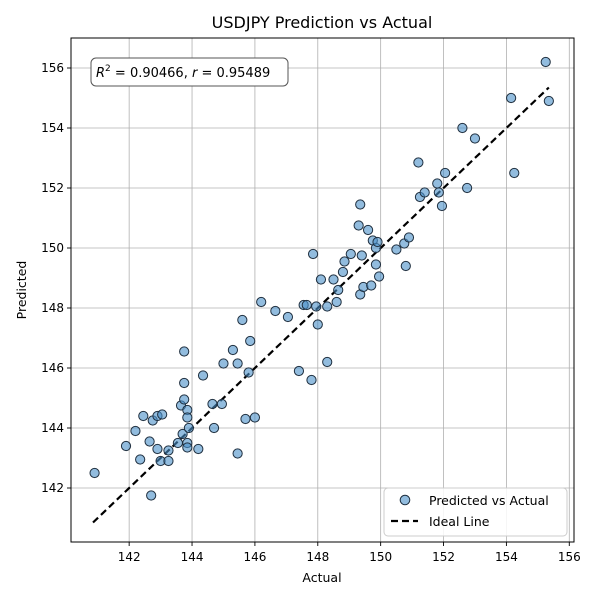  What do you see at coordinates (151, 73) in the screenshot?
I see `r2-value: = 0.90466,` at bounding box center [151, 73].